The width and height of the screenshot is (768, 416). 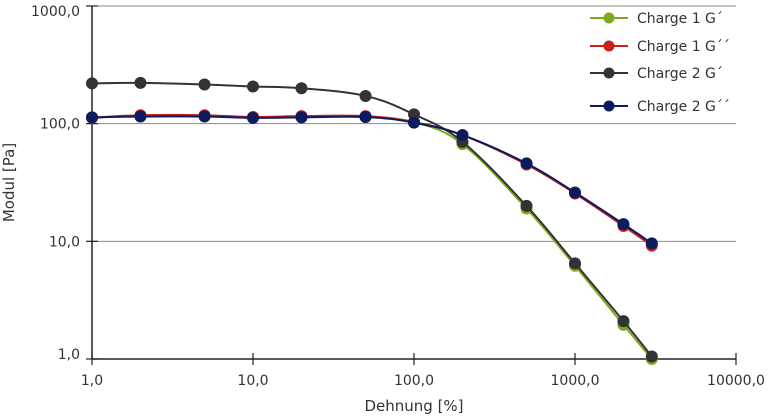 I want to click on legend-item: Charge 1 G´´, so click(x=660, y=47).